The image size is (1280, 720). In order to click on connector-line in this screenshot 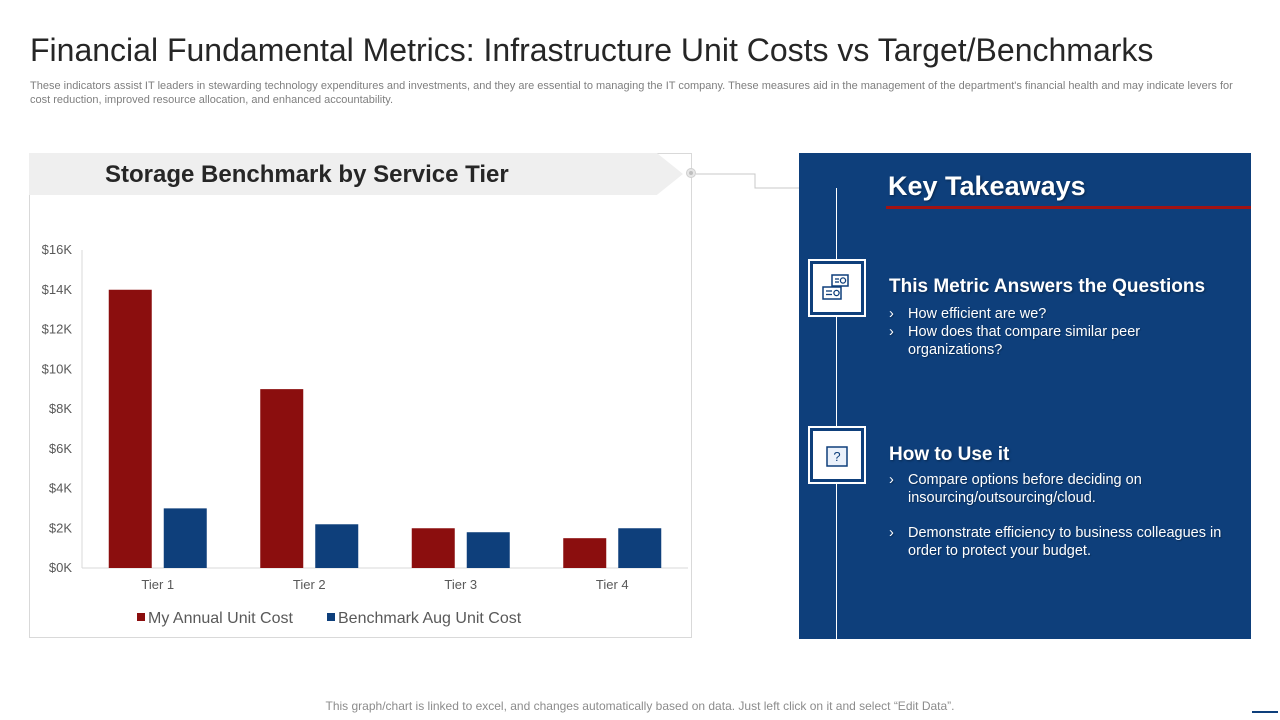, I will do `click(766, 181)`.